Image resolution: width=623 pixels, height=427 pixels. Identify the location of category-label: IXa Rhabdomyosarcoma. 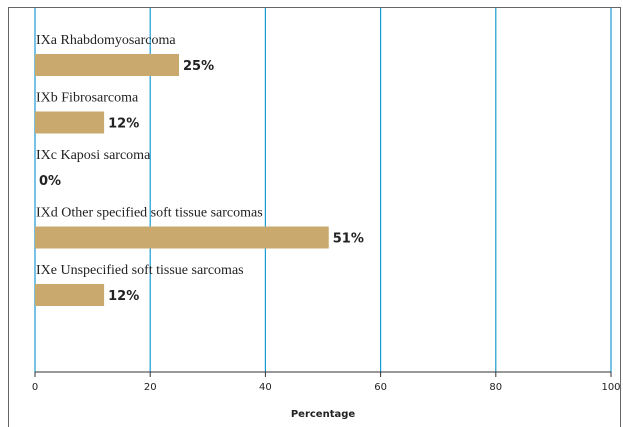
(106, 40).